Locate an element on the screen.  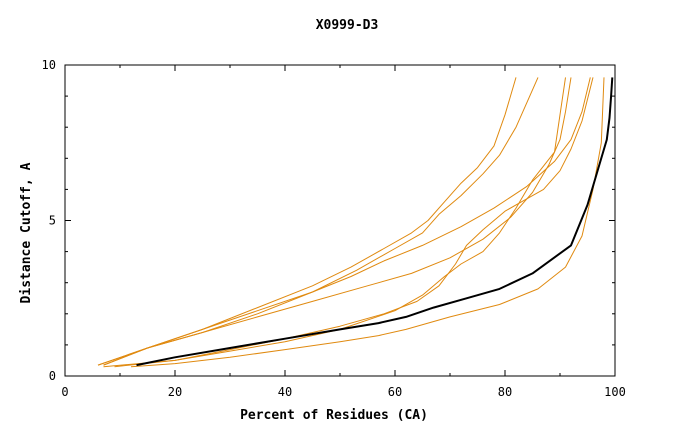
x-tick-label: 0 is located at coordinates (64, 392).